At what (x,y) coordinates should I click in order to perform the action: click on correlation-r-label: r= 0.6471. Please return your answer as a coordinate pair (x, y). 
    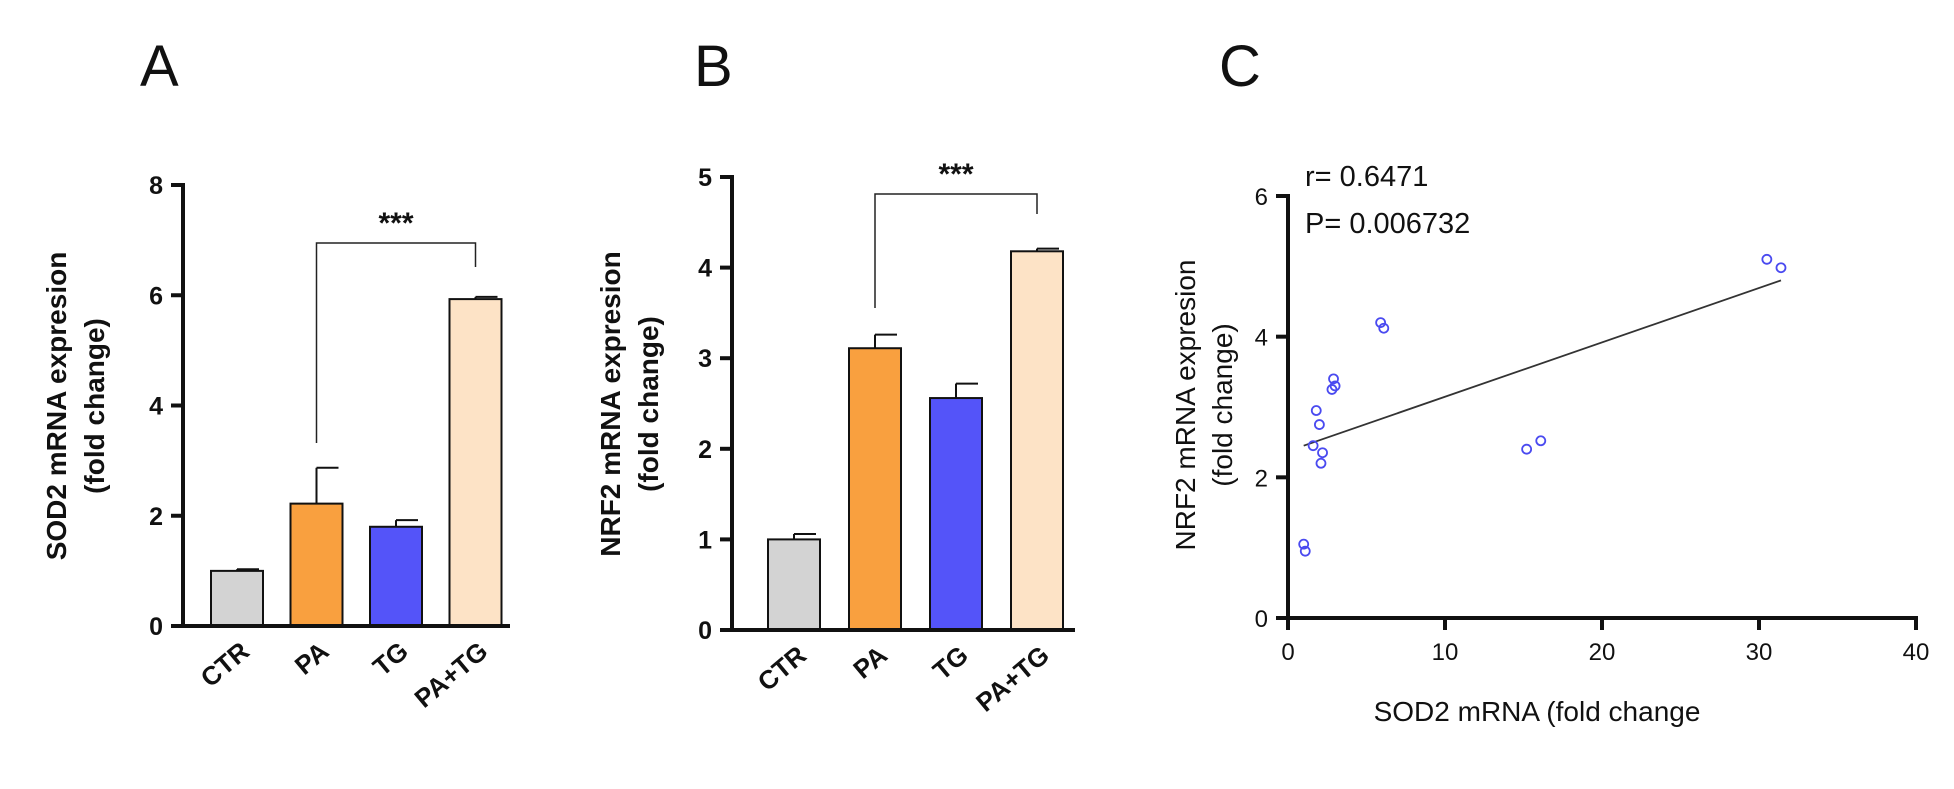
    Looking at the image, I should click on (1366, 177).